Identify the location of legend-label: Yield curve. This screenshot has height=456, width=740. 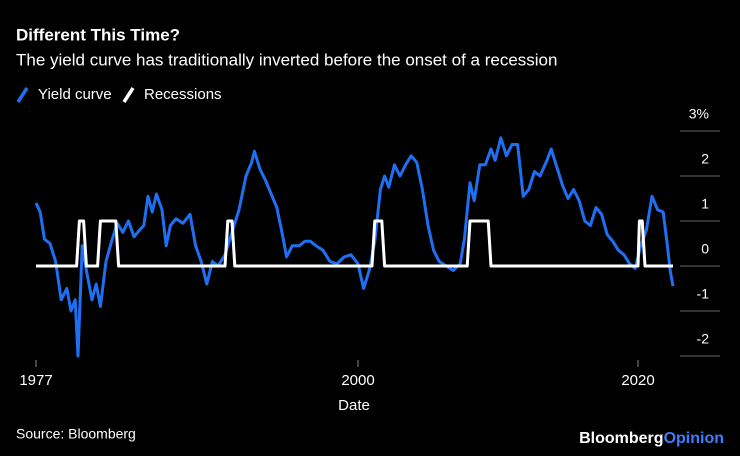
(75, 94).